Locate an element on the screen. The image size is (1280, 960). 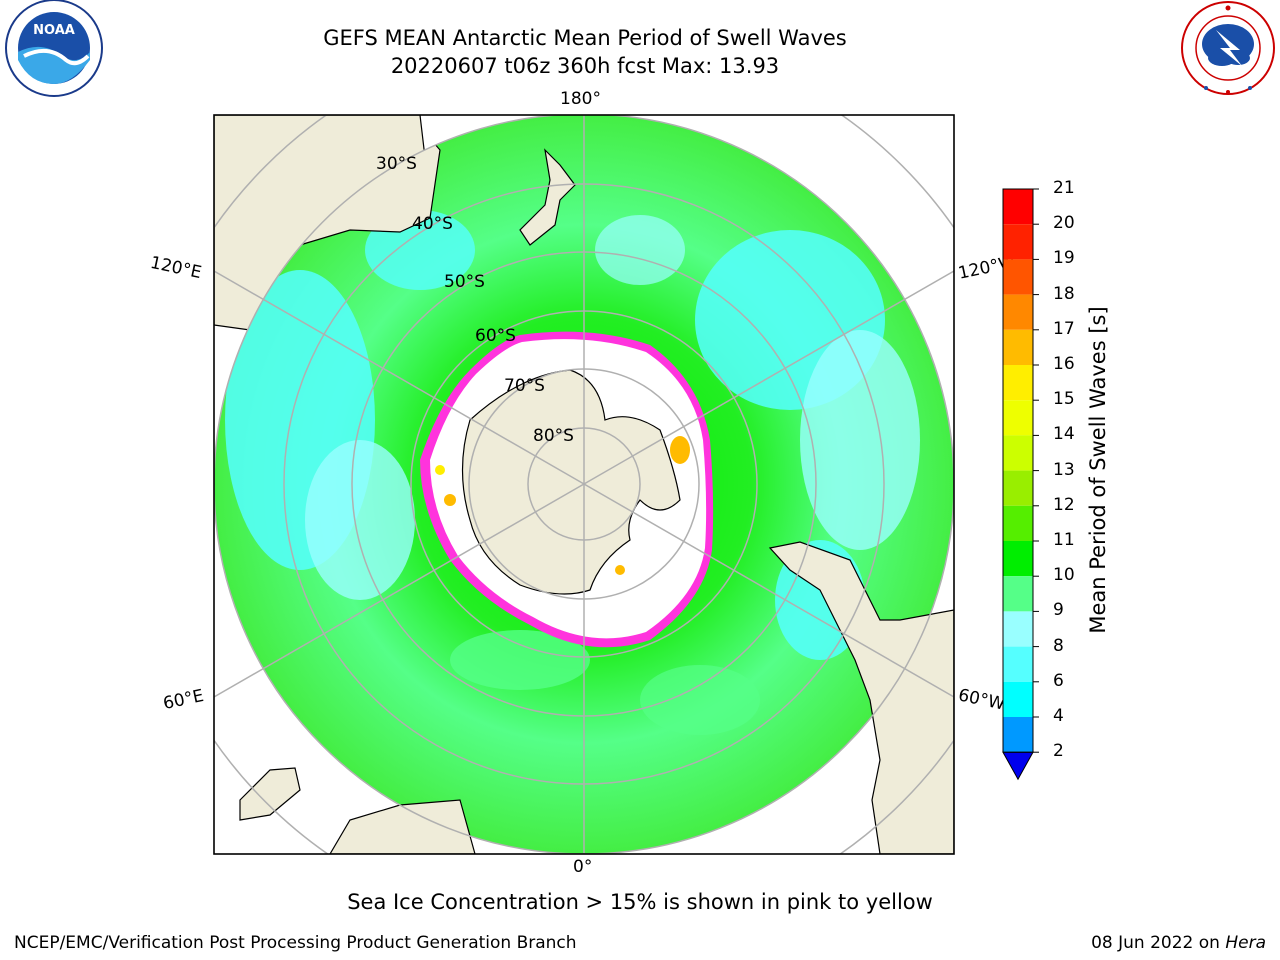
colorbar-tick-label: 17 is located at coordinates (1064, 328).